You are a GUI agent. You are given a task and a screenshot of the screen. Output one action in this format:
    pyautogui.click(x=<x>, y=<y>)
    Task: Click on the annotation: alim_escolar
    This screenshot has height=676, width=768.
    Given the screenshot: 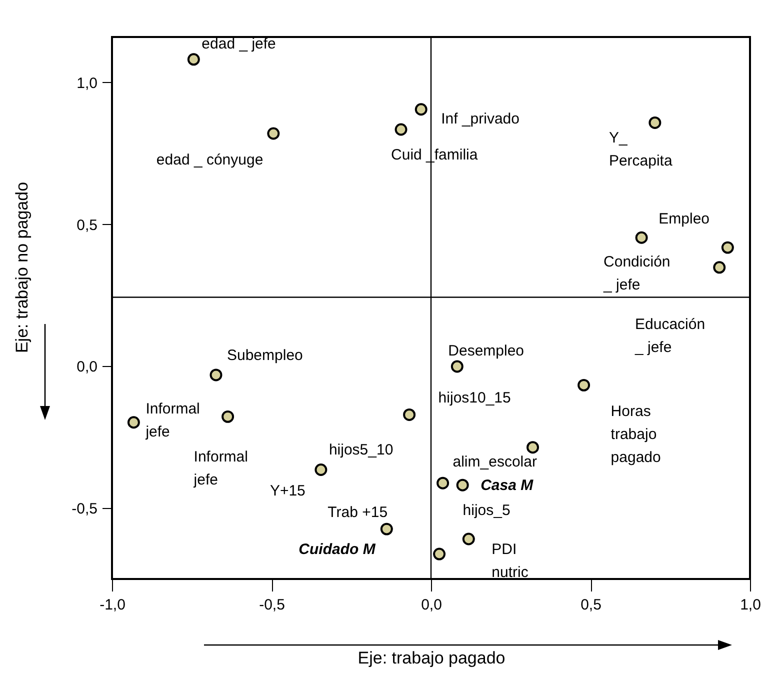 What is the action you would take?
    pyautogui.click(x=494, y=461)
    